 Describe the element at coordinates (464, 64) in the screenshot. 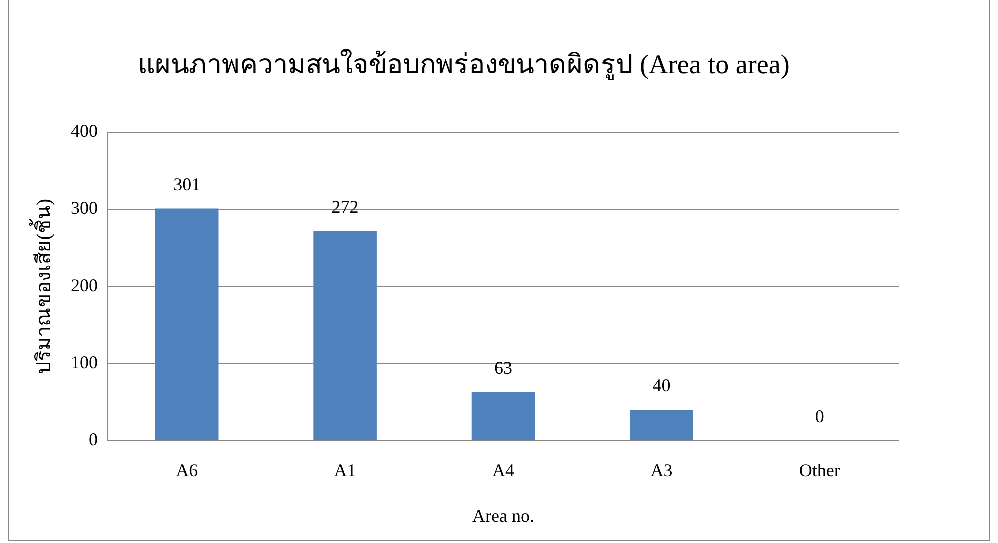

I see `chart-title: แผนภาพความสนใจข้อบกพร่องขนาดผิดรูป (Area to area)` at that location.